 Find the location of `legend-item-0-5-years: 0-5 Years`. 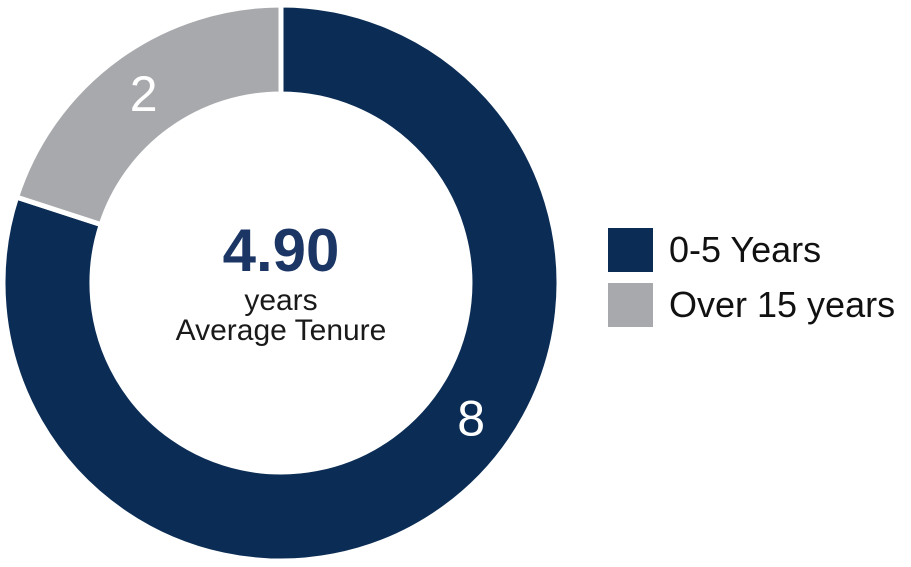

legend-item-0-5-years: 0-5 Years is located at coordinates (751, 250).